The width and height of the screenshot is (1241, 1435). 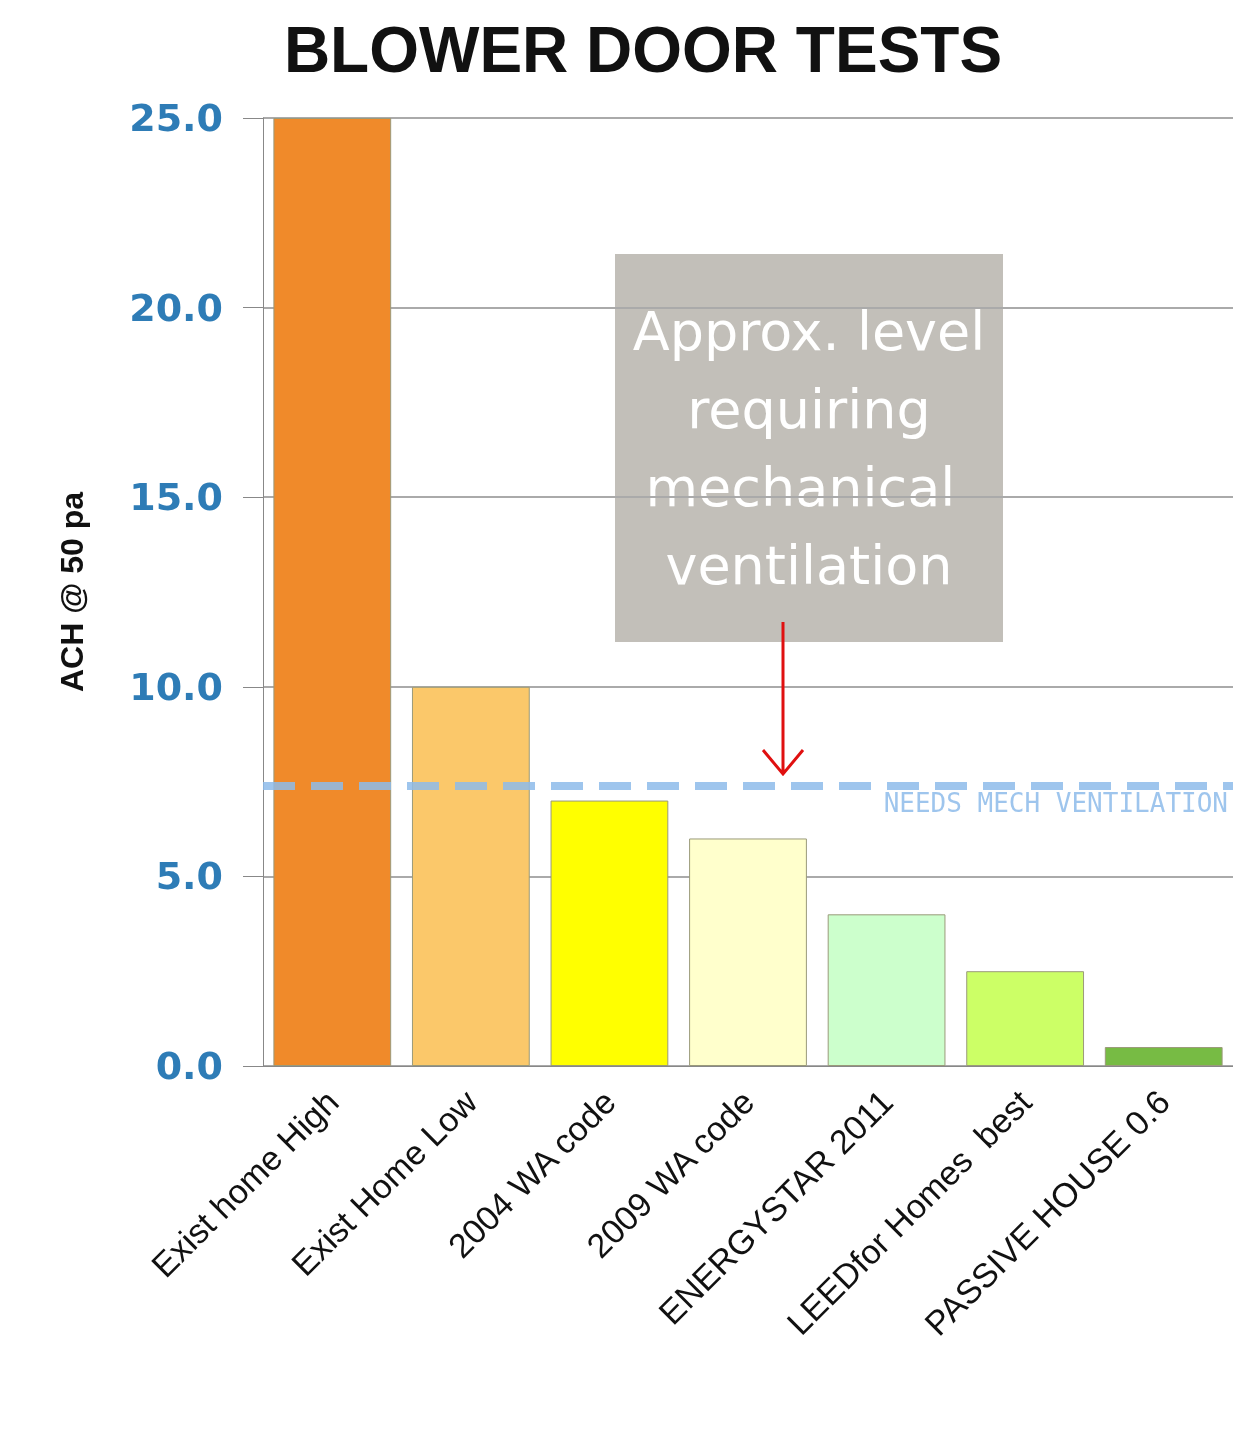 What do you see at coordinates (189, 1066) in the screenshot?
I see `y-tick-label: 0.0` at bounding box center [189, 1066].